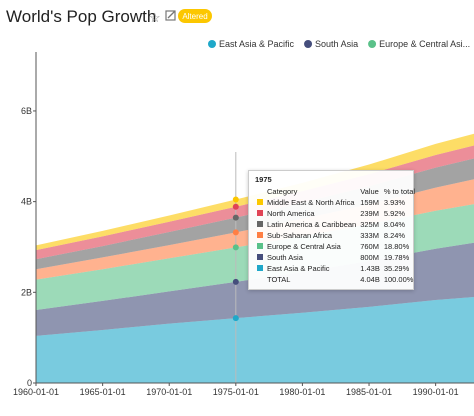 The width and height of the screenshot is (474, 416). What do you see at coordinates (399, 191) in the screenshot?
I see `header-cell: % to total` at bounding box center [399, 191].